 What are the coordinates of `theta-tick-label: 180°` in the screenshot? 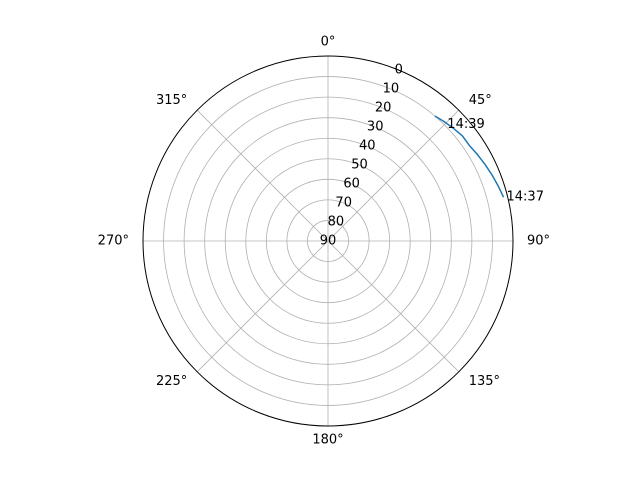 It's located at (327, 440).